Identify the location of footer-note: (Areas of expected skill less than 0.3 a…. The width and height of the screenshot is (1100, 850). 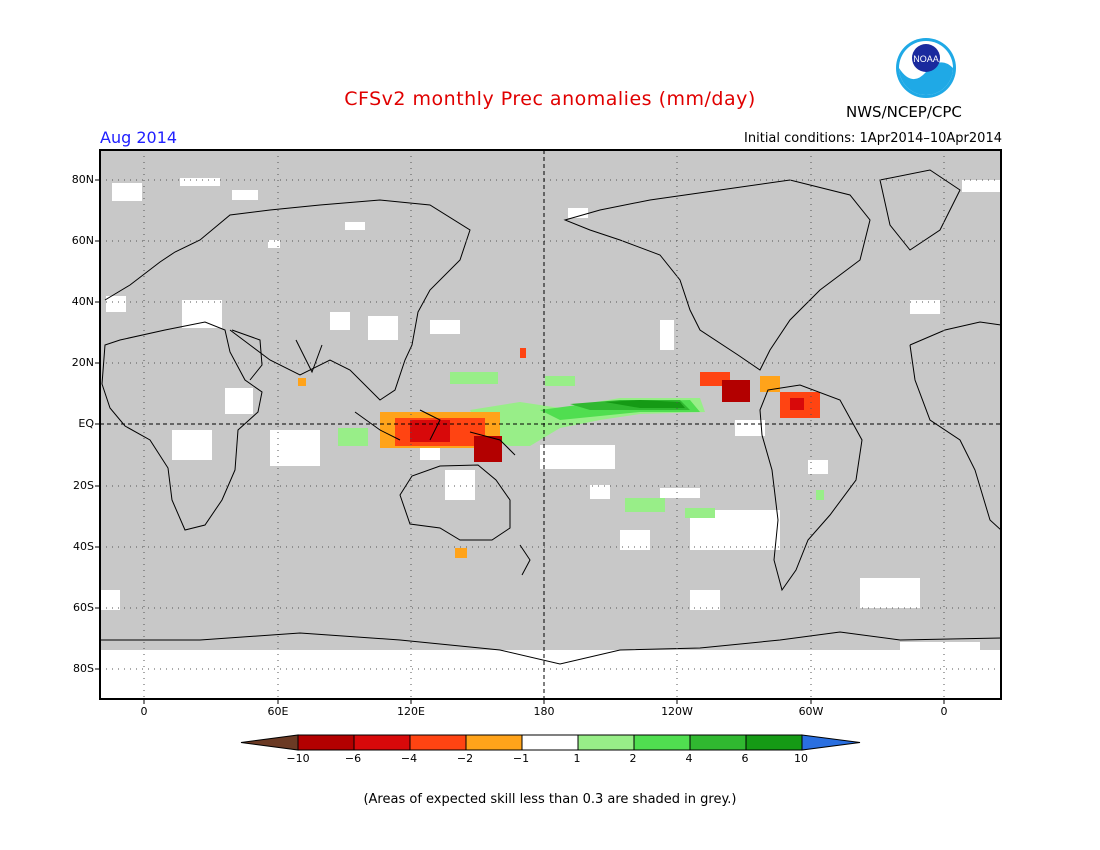
(550, 799).